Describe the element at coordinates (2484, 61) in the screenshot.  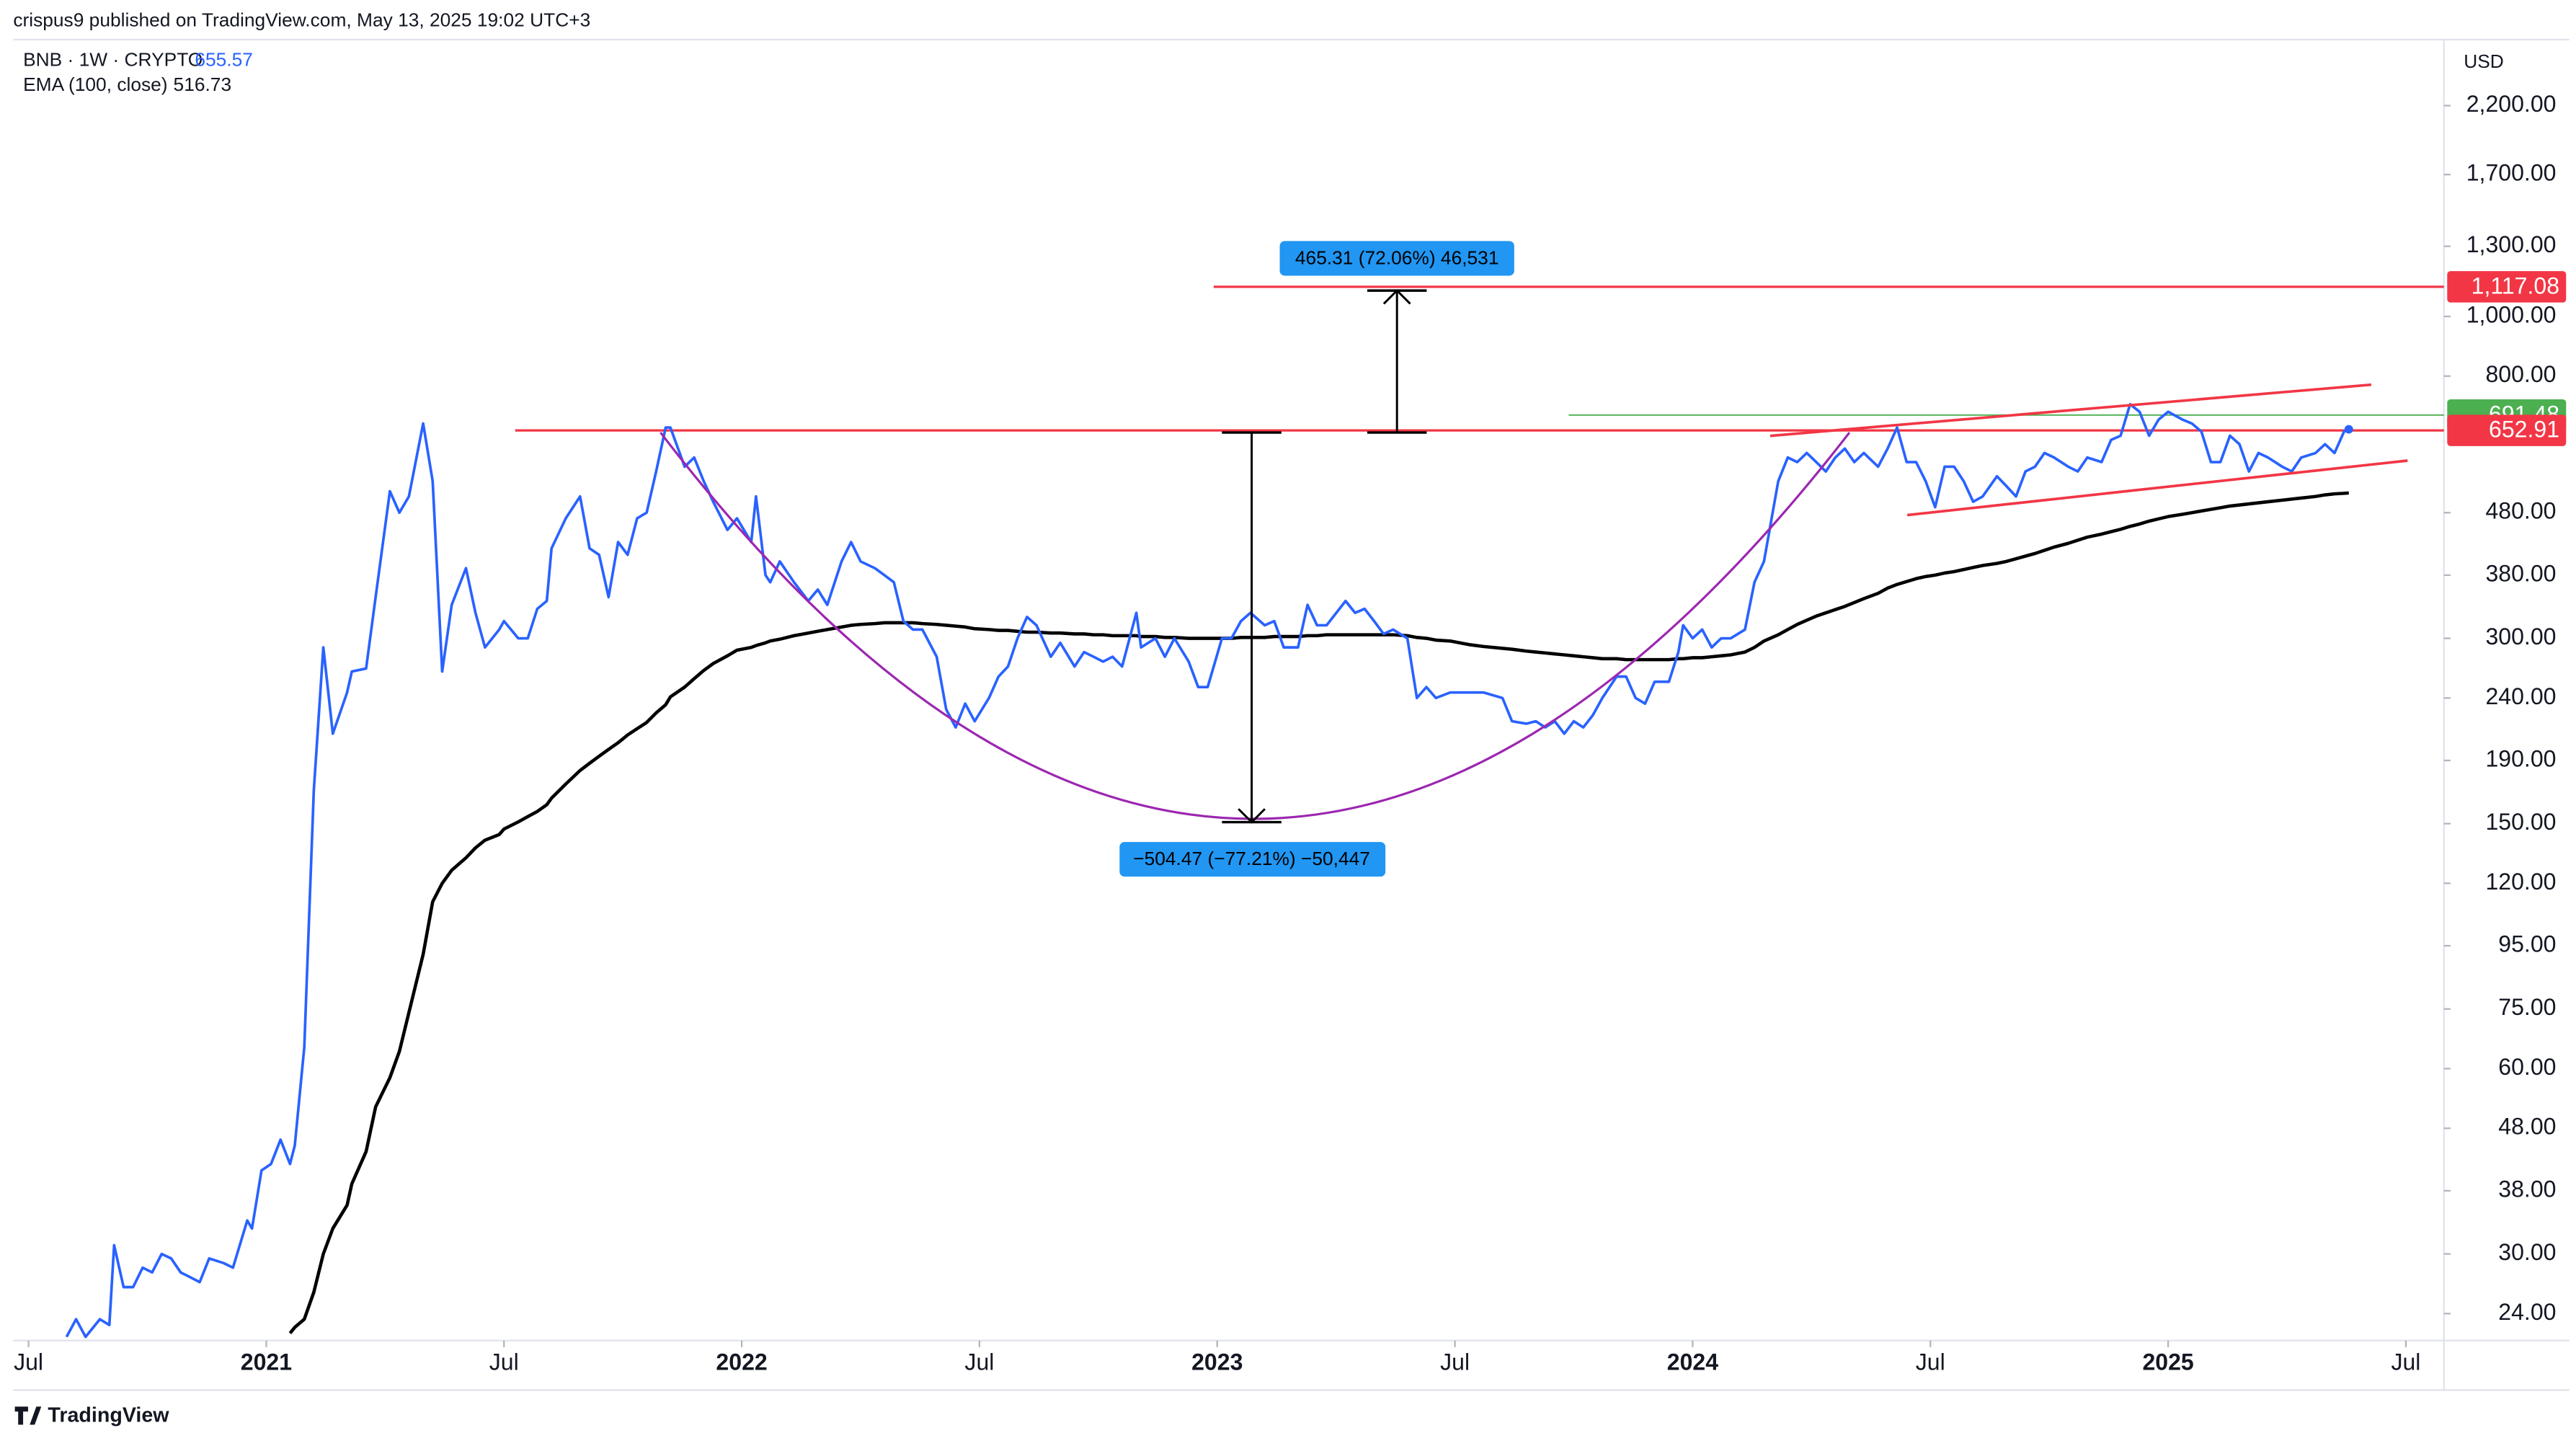
I see `currency: USD` at that location.